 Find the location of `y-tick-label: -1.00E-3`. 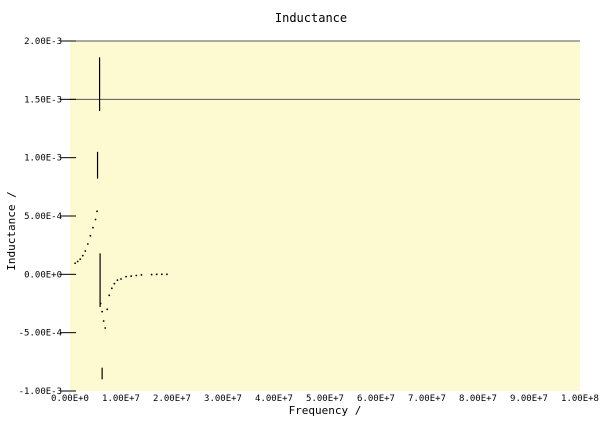

y-tick-label: -1.00E-3 is located at coordinates (40, 392).